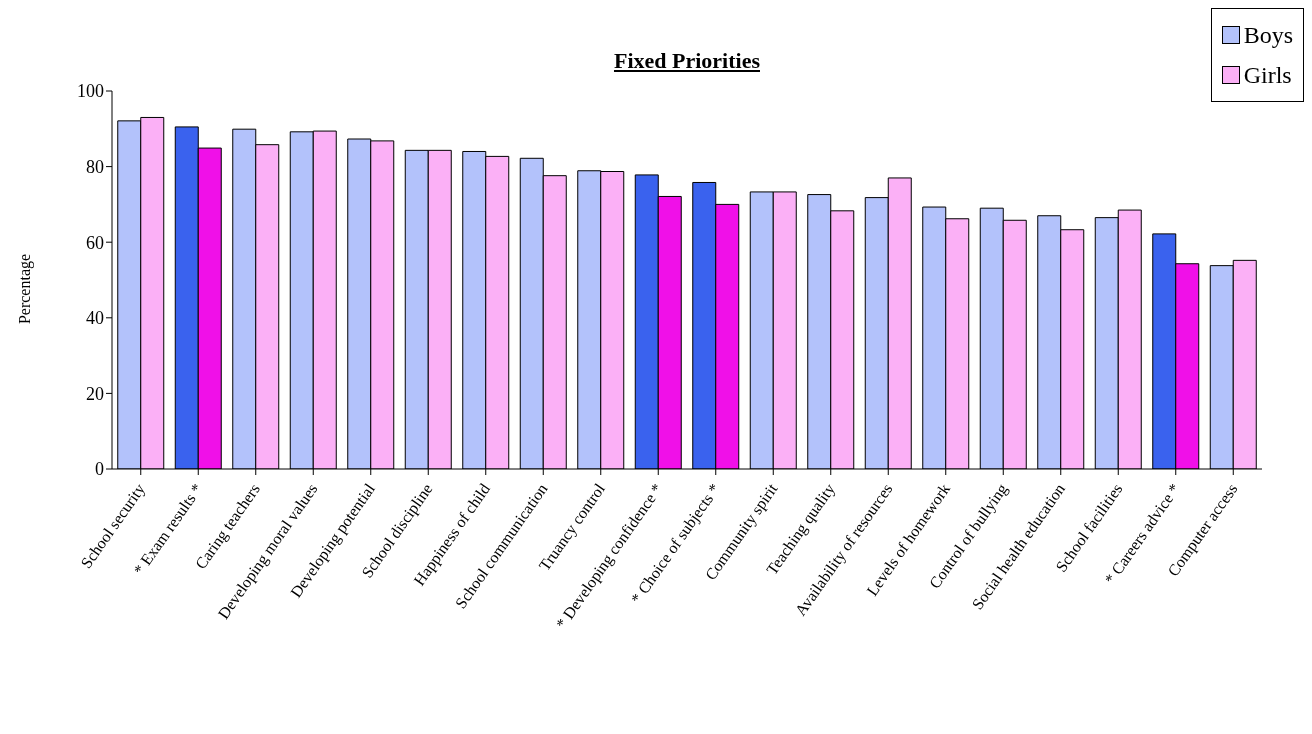 The width and height of the screenshot is (1312, 734). I want to click on y-tick-label: 100, so click(90, 91).